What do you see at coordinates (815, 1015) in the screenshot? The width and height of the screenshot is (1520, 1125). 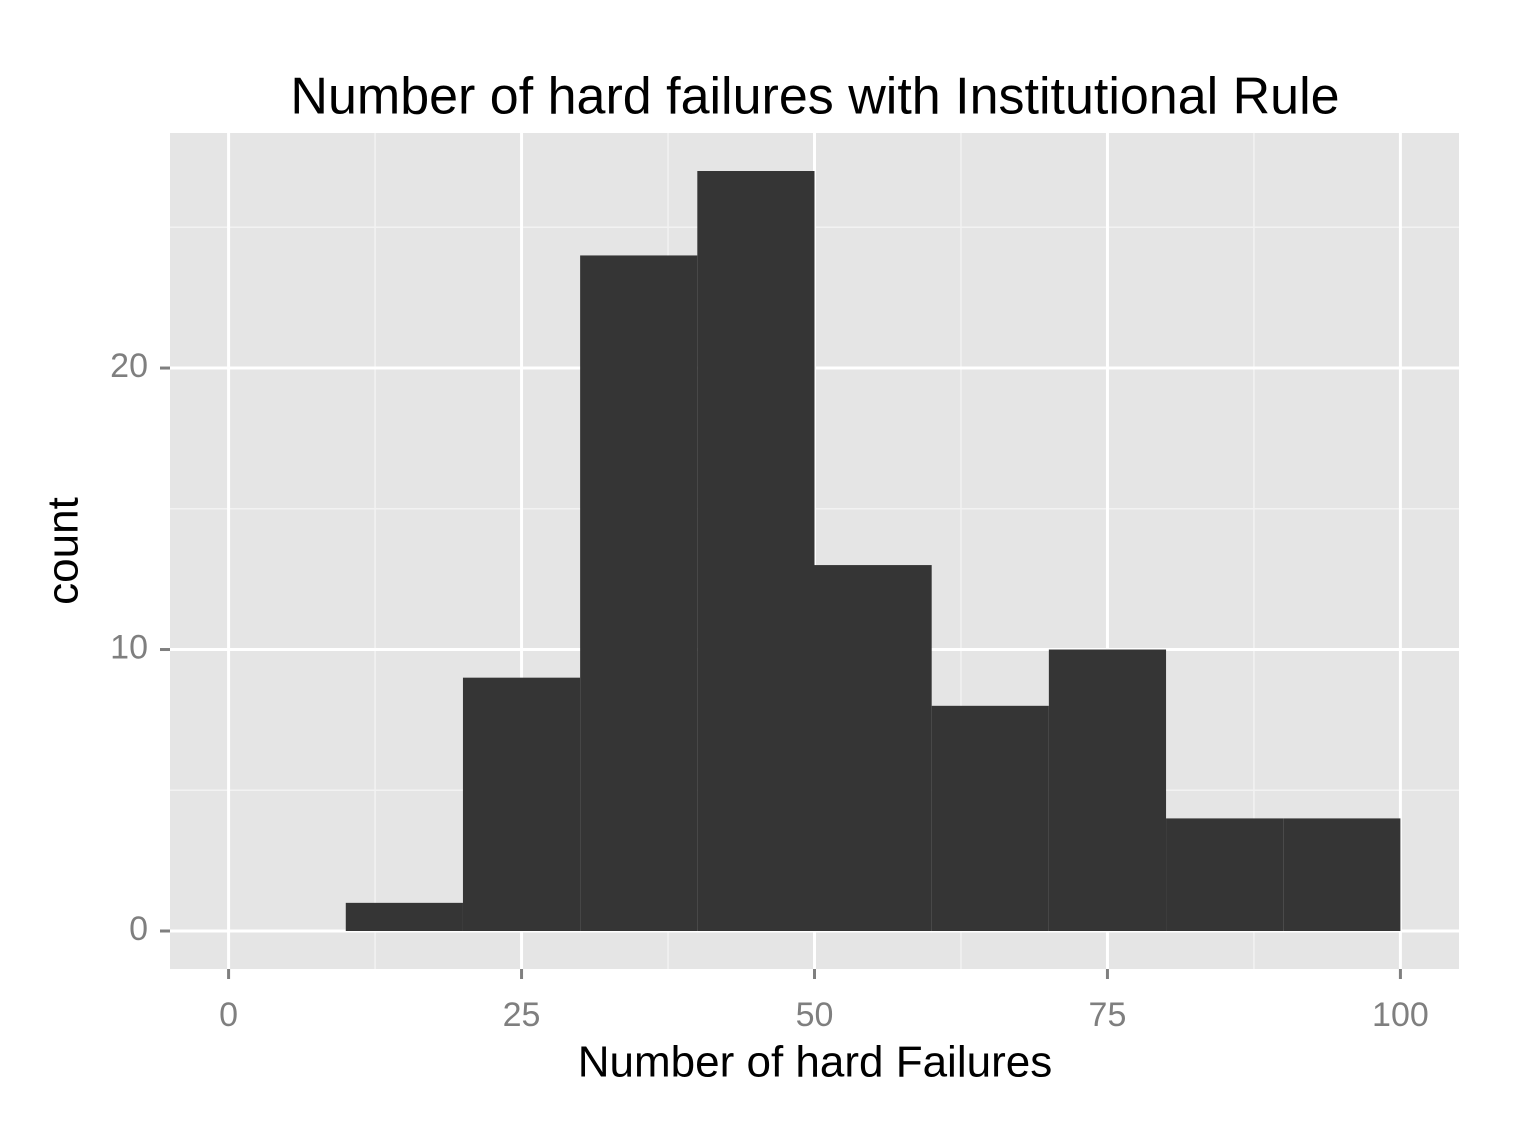 I see `x-tick-label: 50` at bounding box center [815, 1015].